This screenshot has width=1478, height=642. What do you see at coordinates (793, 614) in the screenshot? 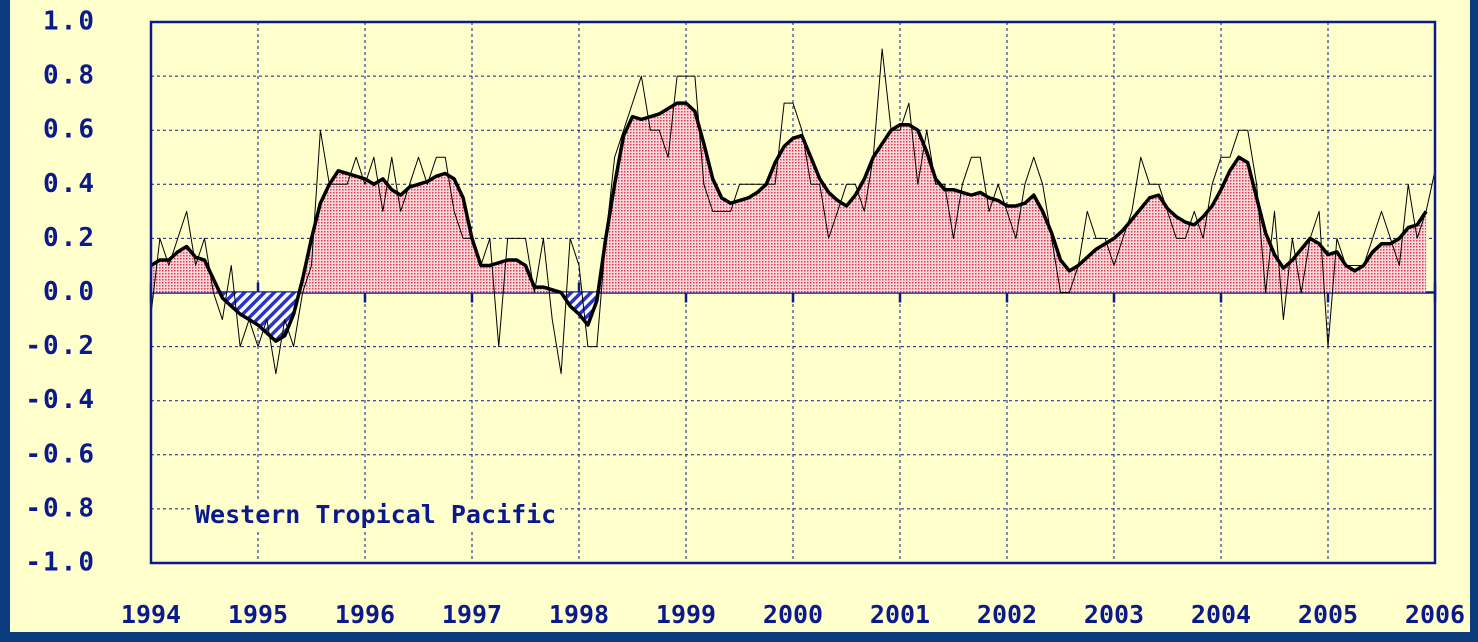
I see `x-tick-label: 2000` at bounding box center [793, 614].